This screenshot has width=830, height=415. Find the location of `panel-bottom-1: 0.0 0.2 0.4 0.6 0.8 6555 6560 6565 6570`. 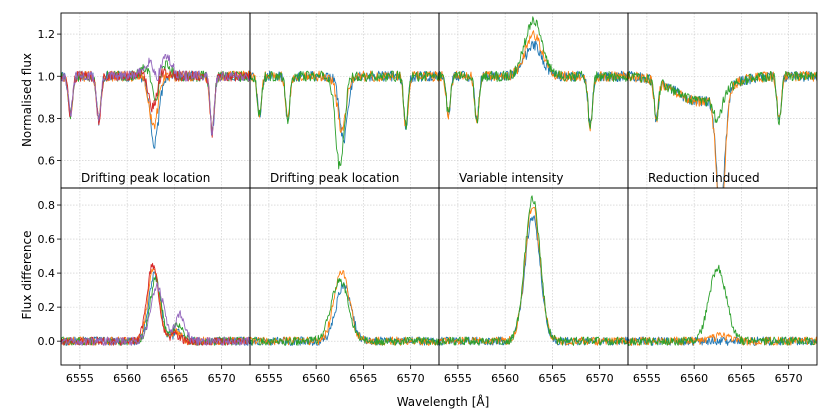

panel-bottom-1: 0.0 0.2 0.4 0.6 0.8 6555 6560 6565 6570 is located at coordinates (144, 286).